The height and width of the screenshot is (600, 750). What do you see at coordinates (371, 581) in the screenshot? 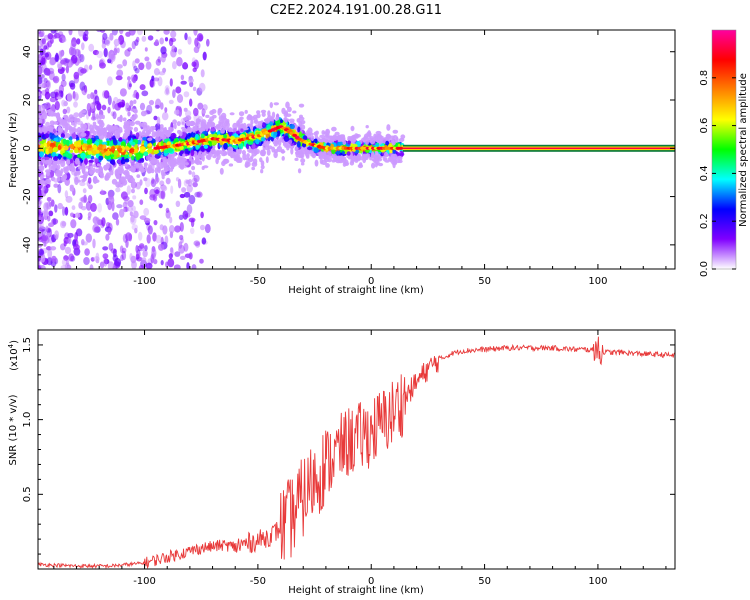
I see `snr-x-tick-label: 0` at bounding box center [371, 581].